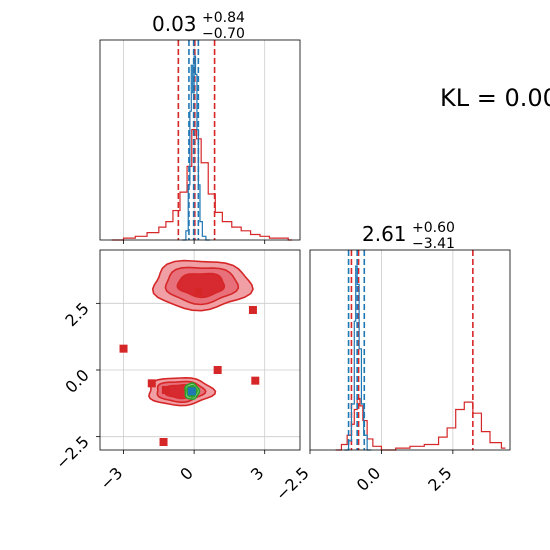 Image resolution: width=550 pixels, height=550 pixels. I want to click on hist-series-blue, so click(196, 148).